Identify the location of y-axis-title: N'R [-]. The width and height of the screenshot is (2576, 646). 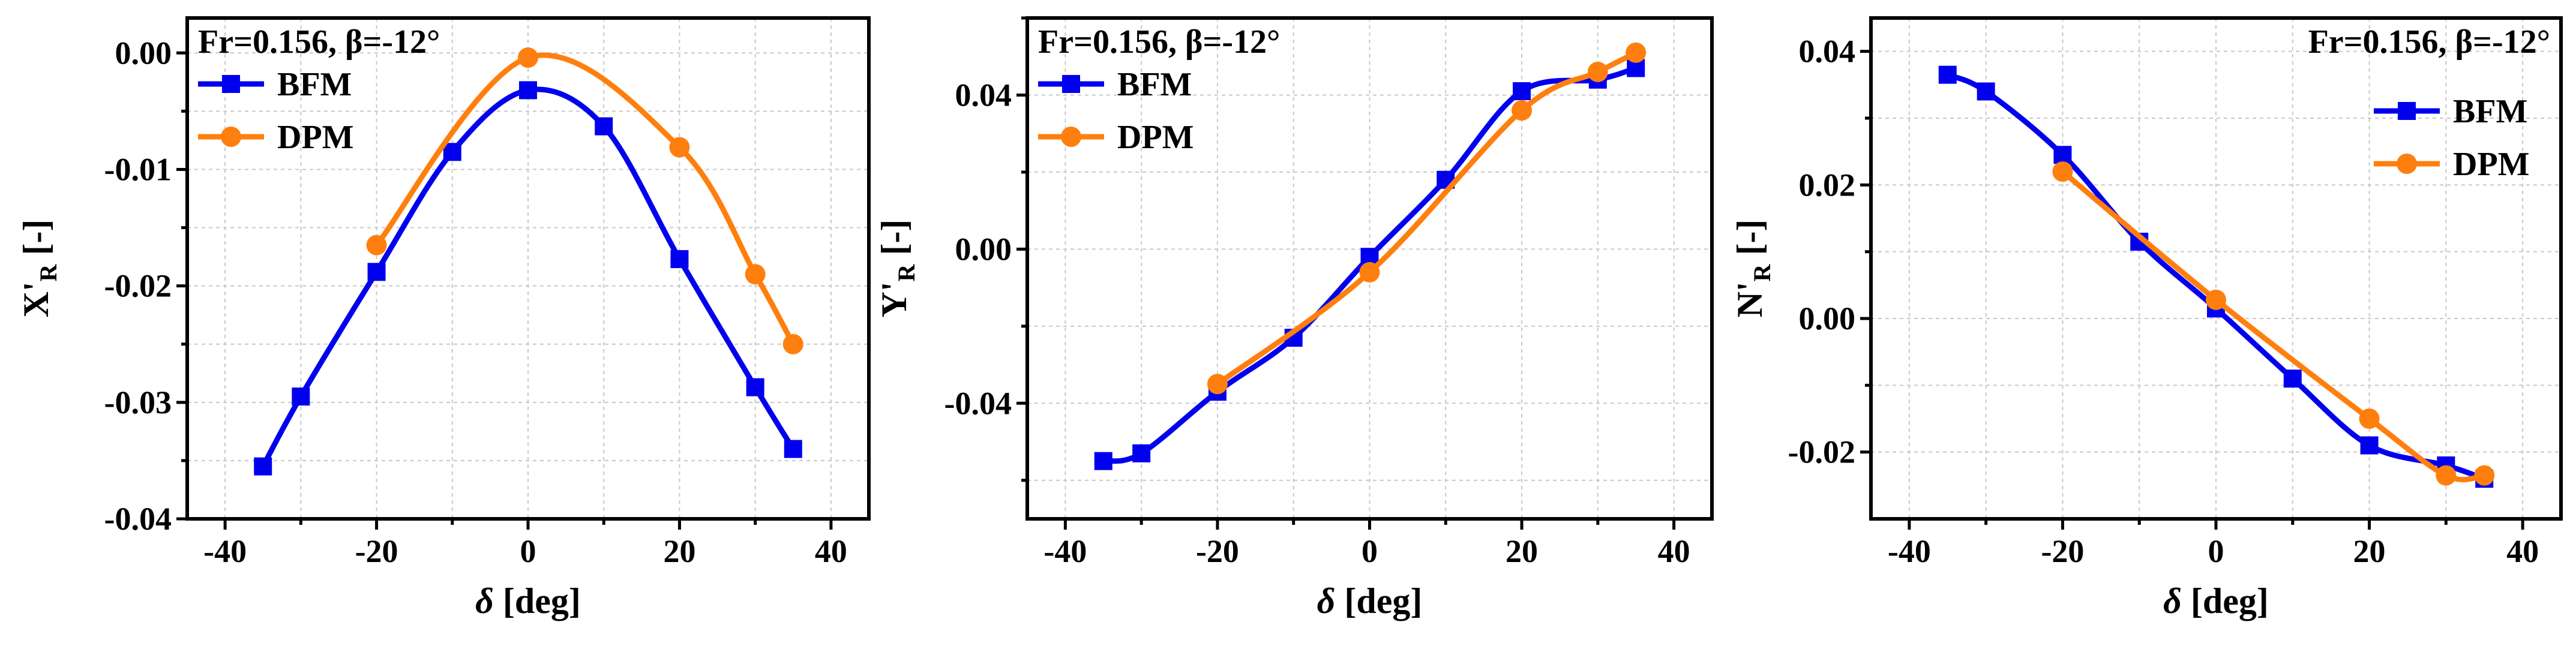
(1753, 269).